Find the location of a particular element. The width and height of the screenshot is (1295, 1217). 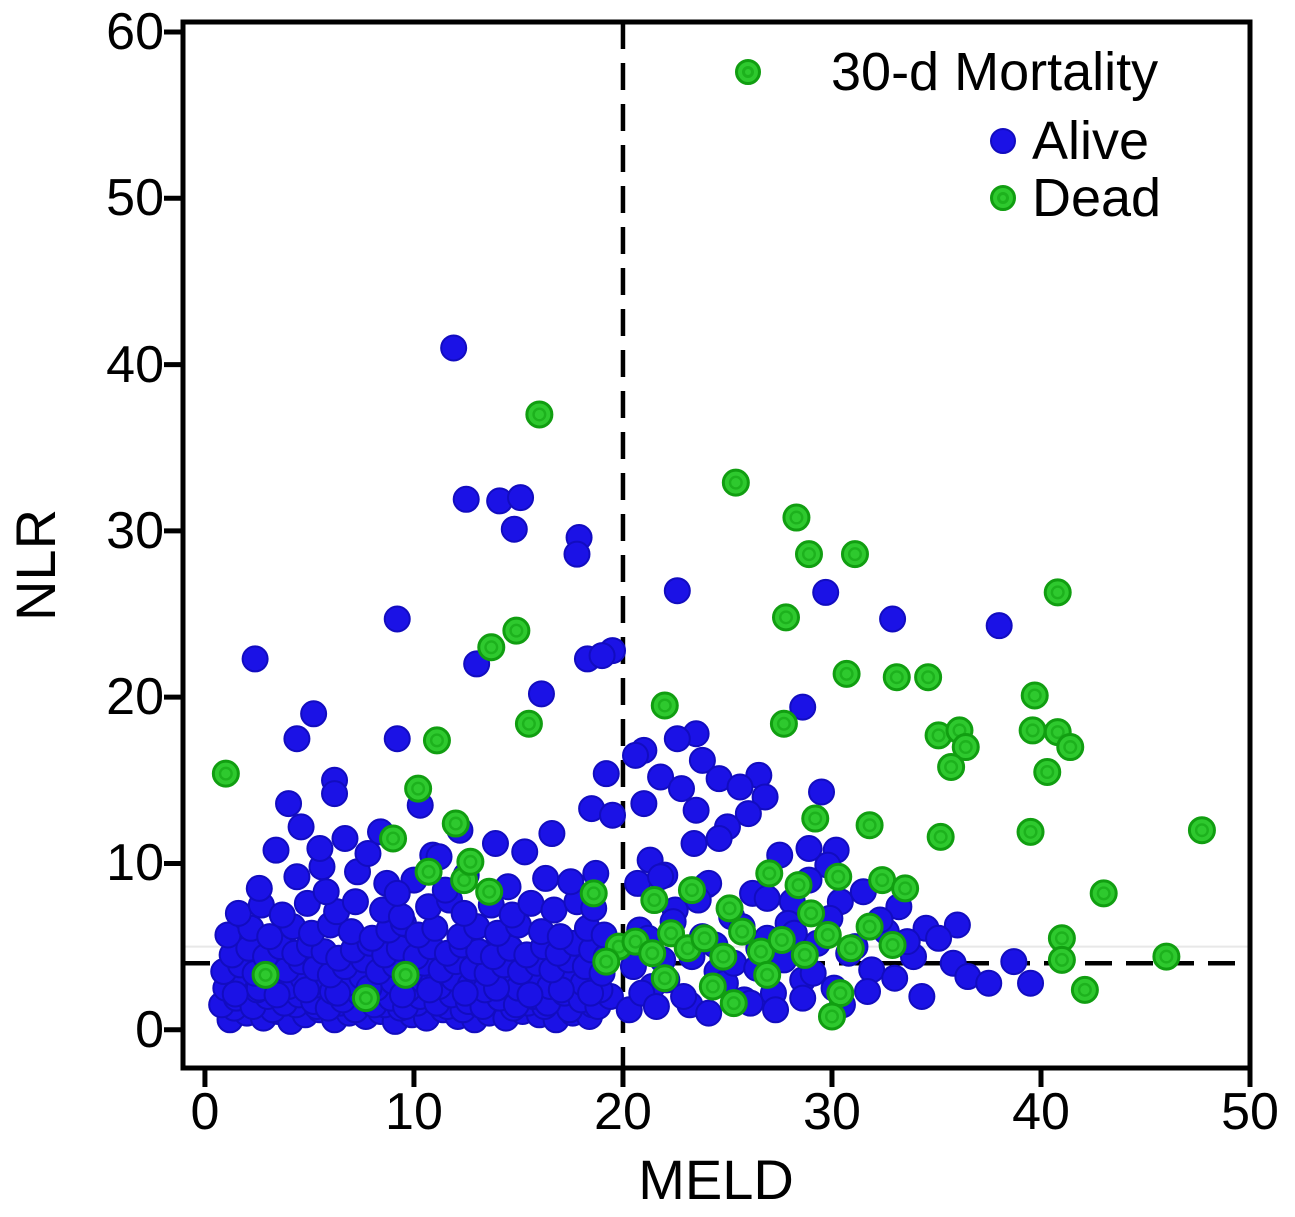

x-axis-label: MELD is located at coordinates (716, 1179).